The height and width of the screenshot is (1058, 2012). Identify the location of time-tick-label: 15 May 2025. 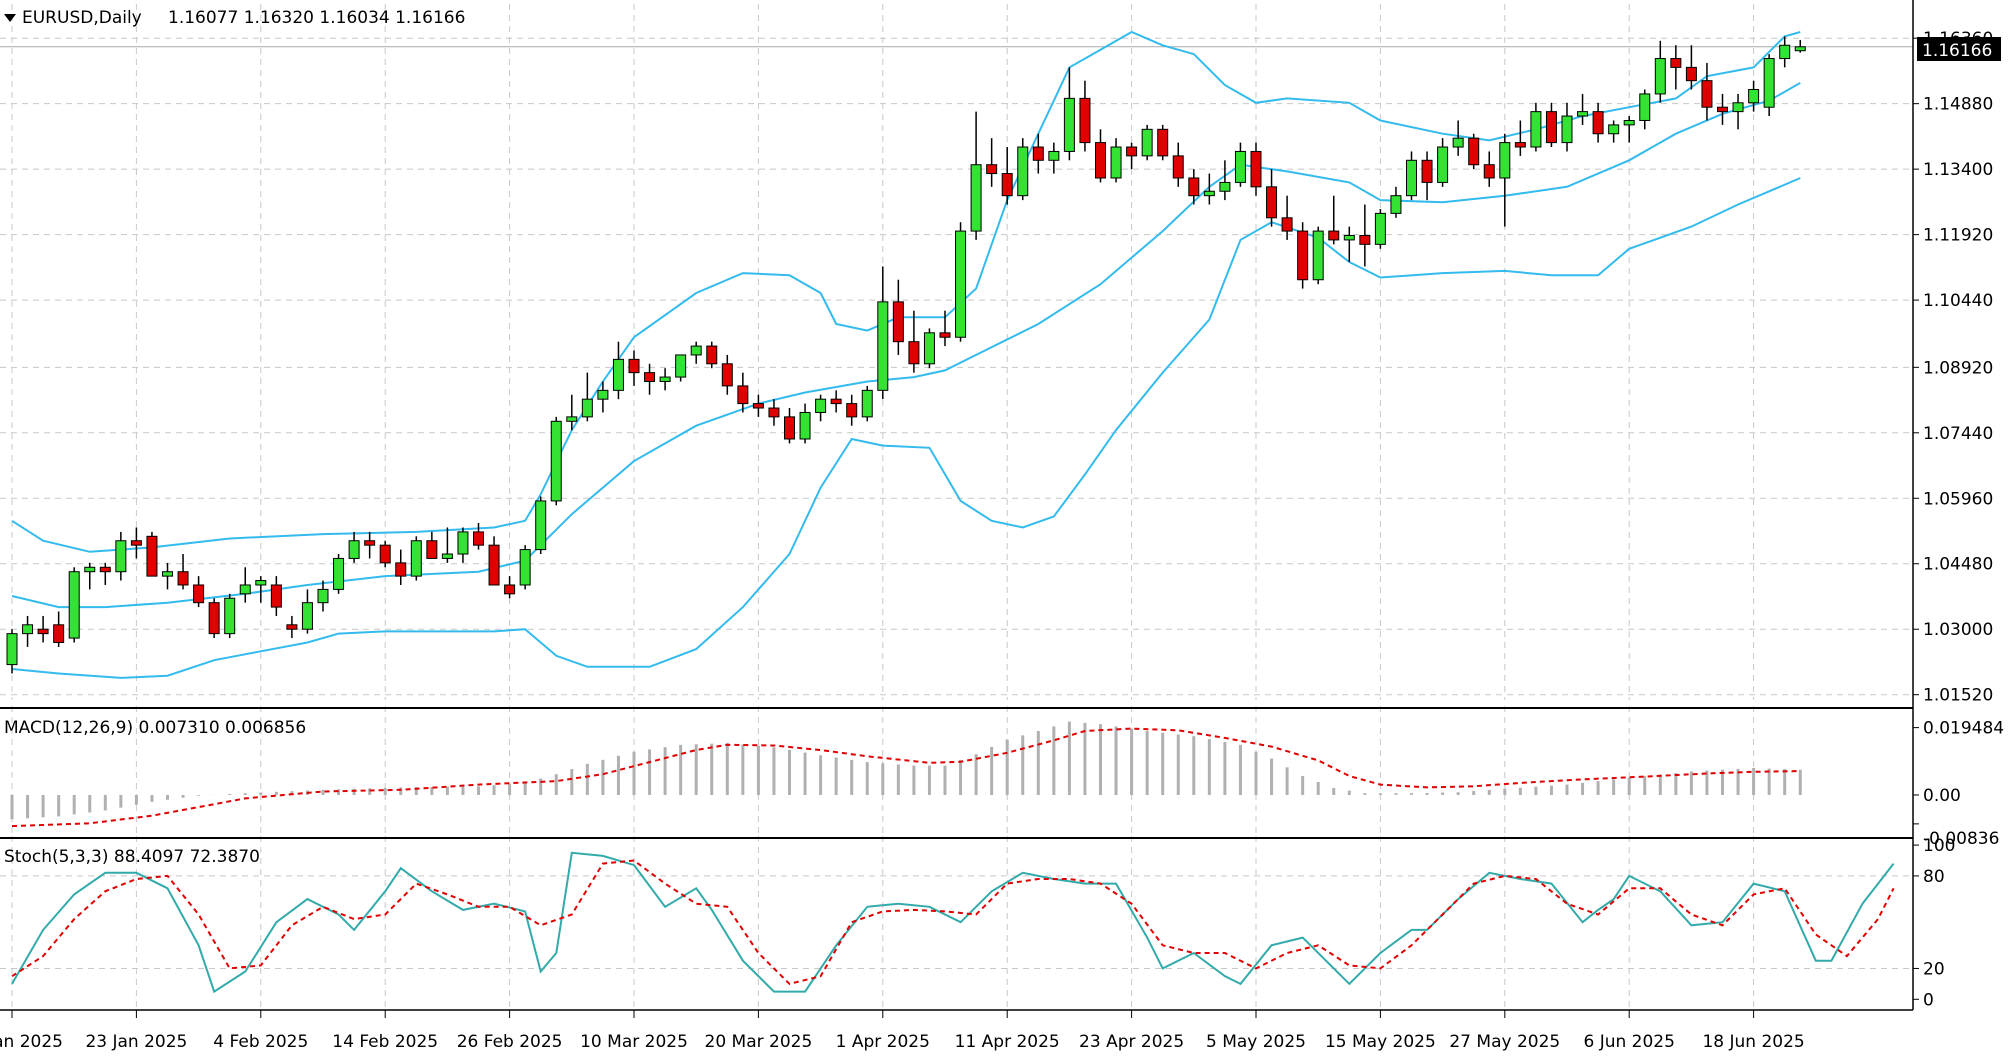
(1380, 1042).